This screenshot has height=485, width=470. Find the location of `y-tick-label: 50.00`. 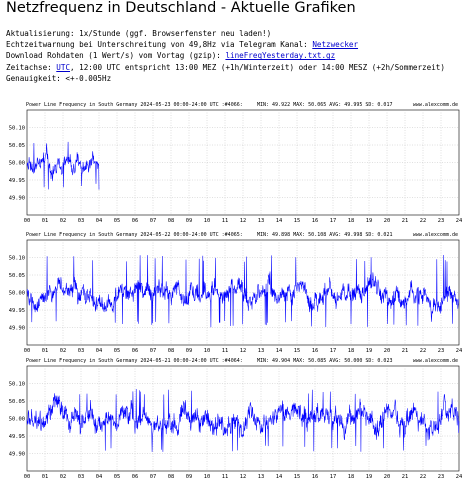

y-tick-label: 50.00 is located at coordinates (17, 164).